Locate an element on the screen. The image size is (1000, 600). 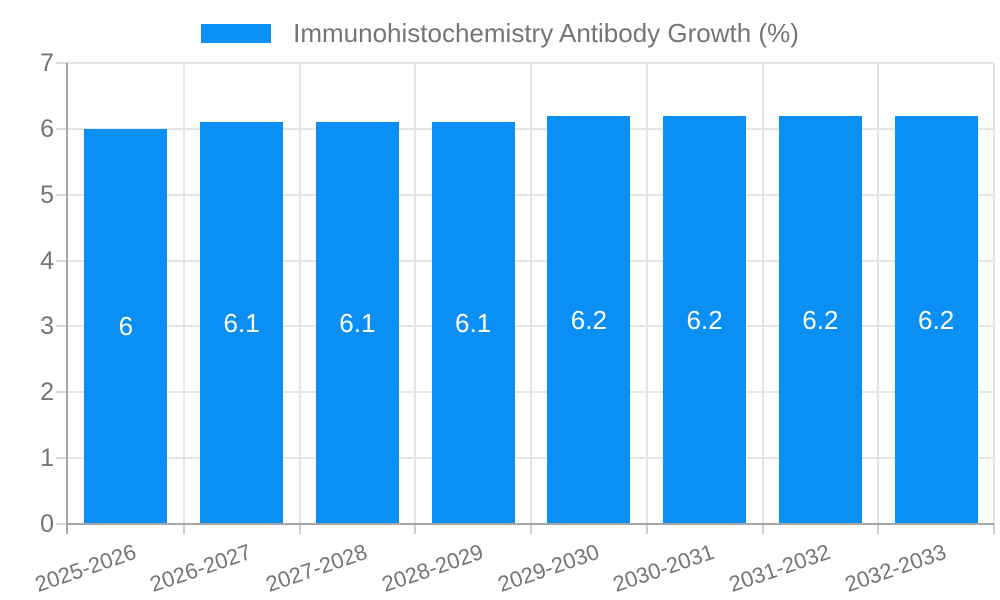
x-tick-label: 2028-2029 is located at coordinates (432, 568).